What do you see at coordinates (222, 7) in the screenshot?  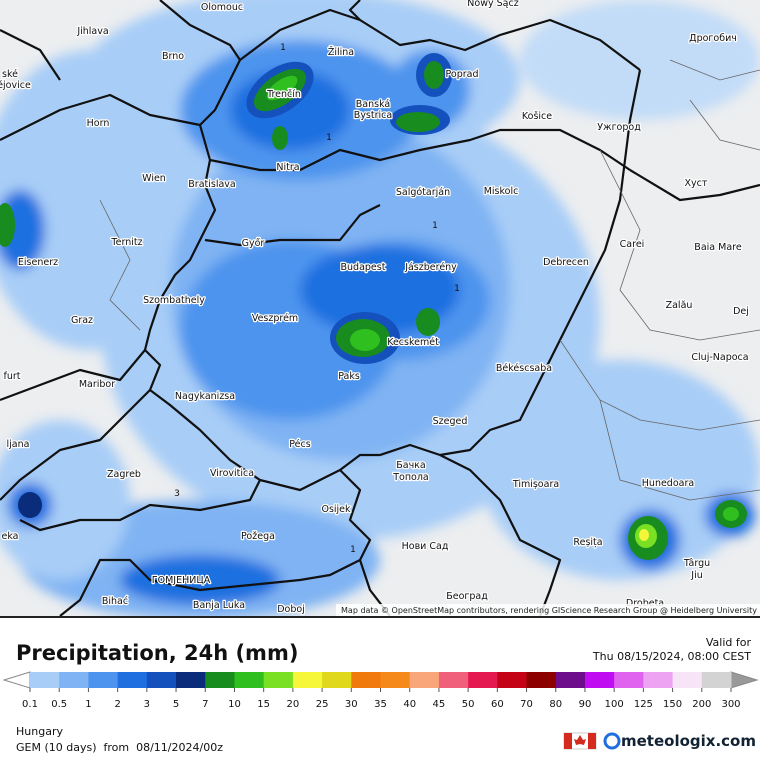 I see `city-label: Olomouc` at bounding box center [222, 7].